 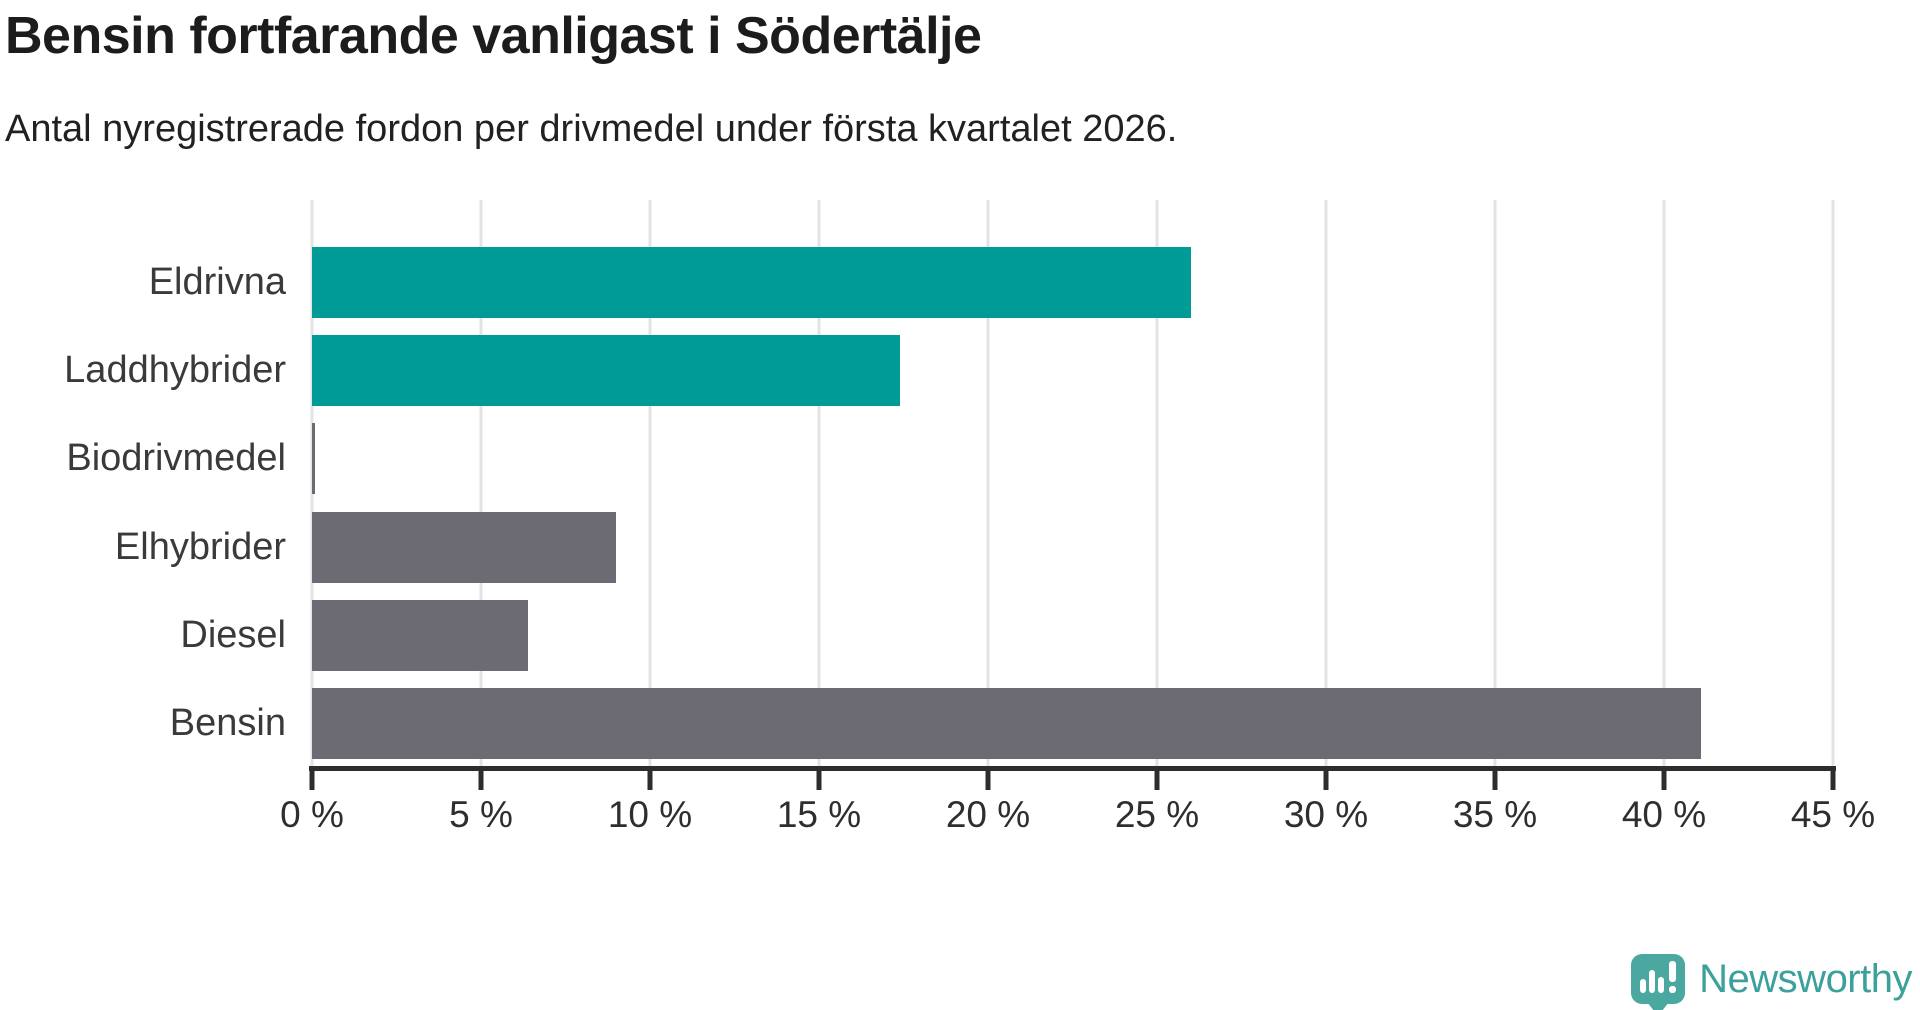 What do you see at coordinates (650, 814) in the screenshot?
I see `x-tick-label: 10 %` at bounding box center [650, 814].